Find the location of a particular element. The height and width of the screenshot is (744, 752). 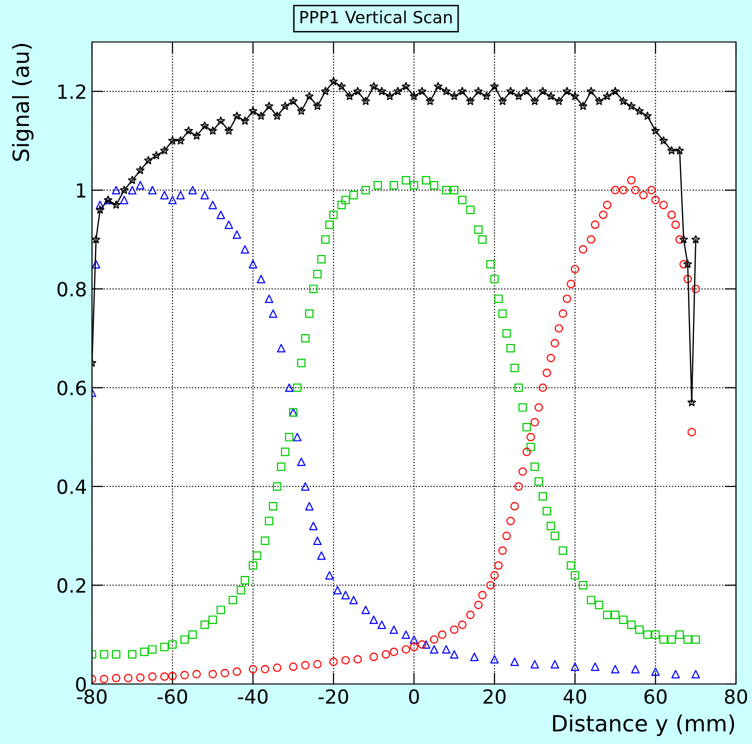

y-tick-label: 1.2 is located at coordinates (72, 91).